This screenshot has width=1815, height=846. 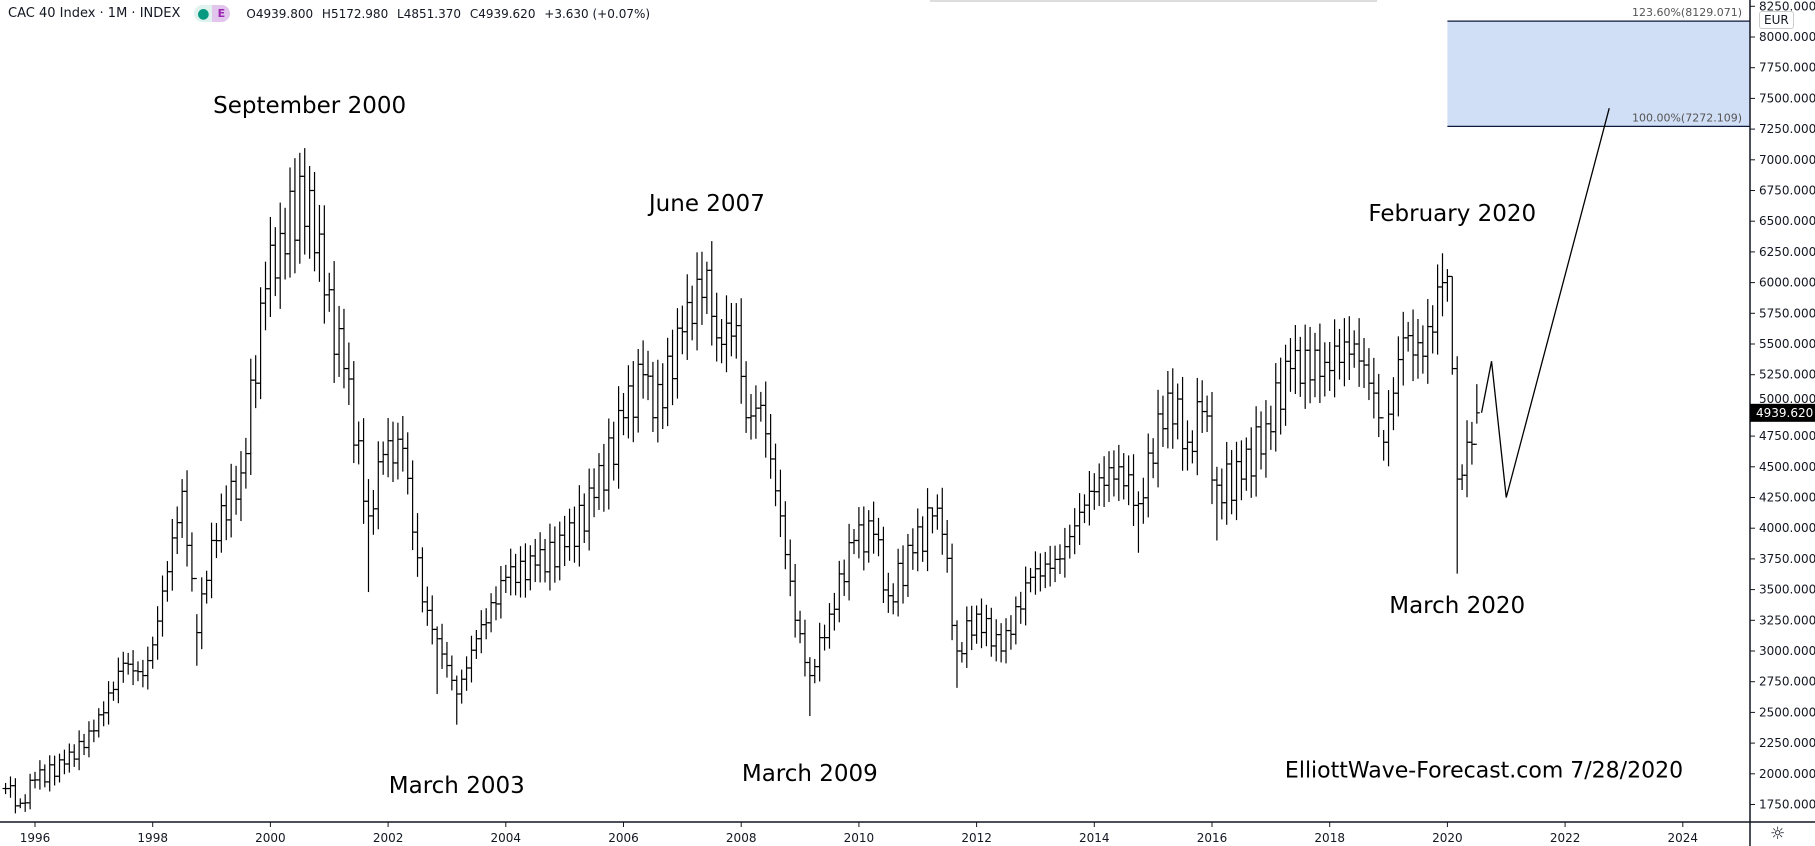 What do you see at coordinates (212, 13) in the screenshot?
I see `status-pill: ● E` at bounding box center [212, 13].